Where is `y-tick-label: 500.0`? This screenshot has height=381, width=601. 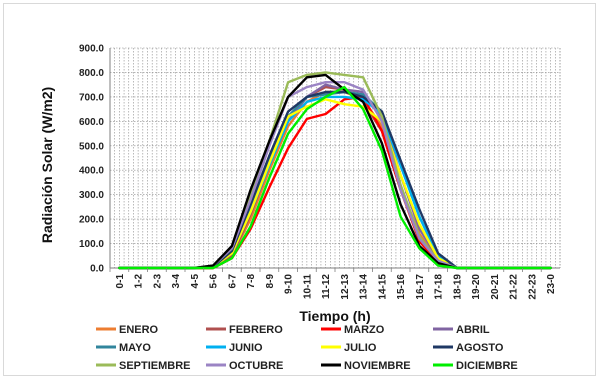
y-tick-label: 500.0 is located at coordinates (91, 146).